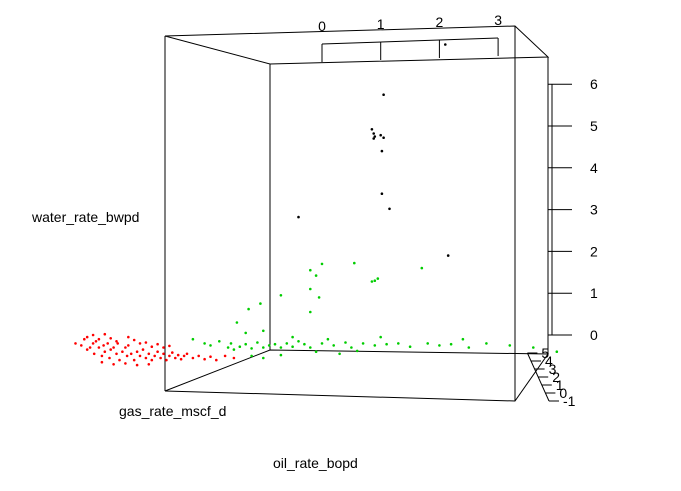  What do you see at coordinates (315, 463) in the screenshot?
I see `x-axis-label: oil_rate_bopd` at bounding box center [315, 463].